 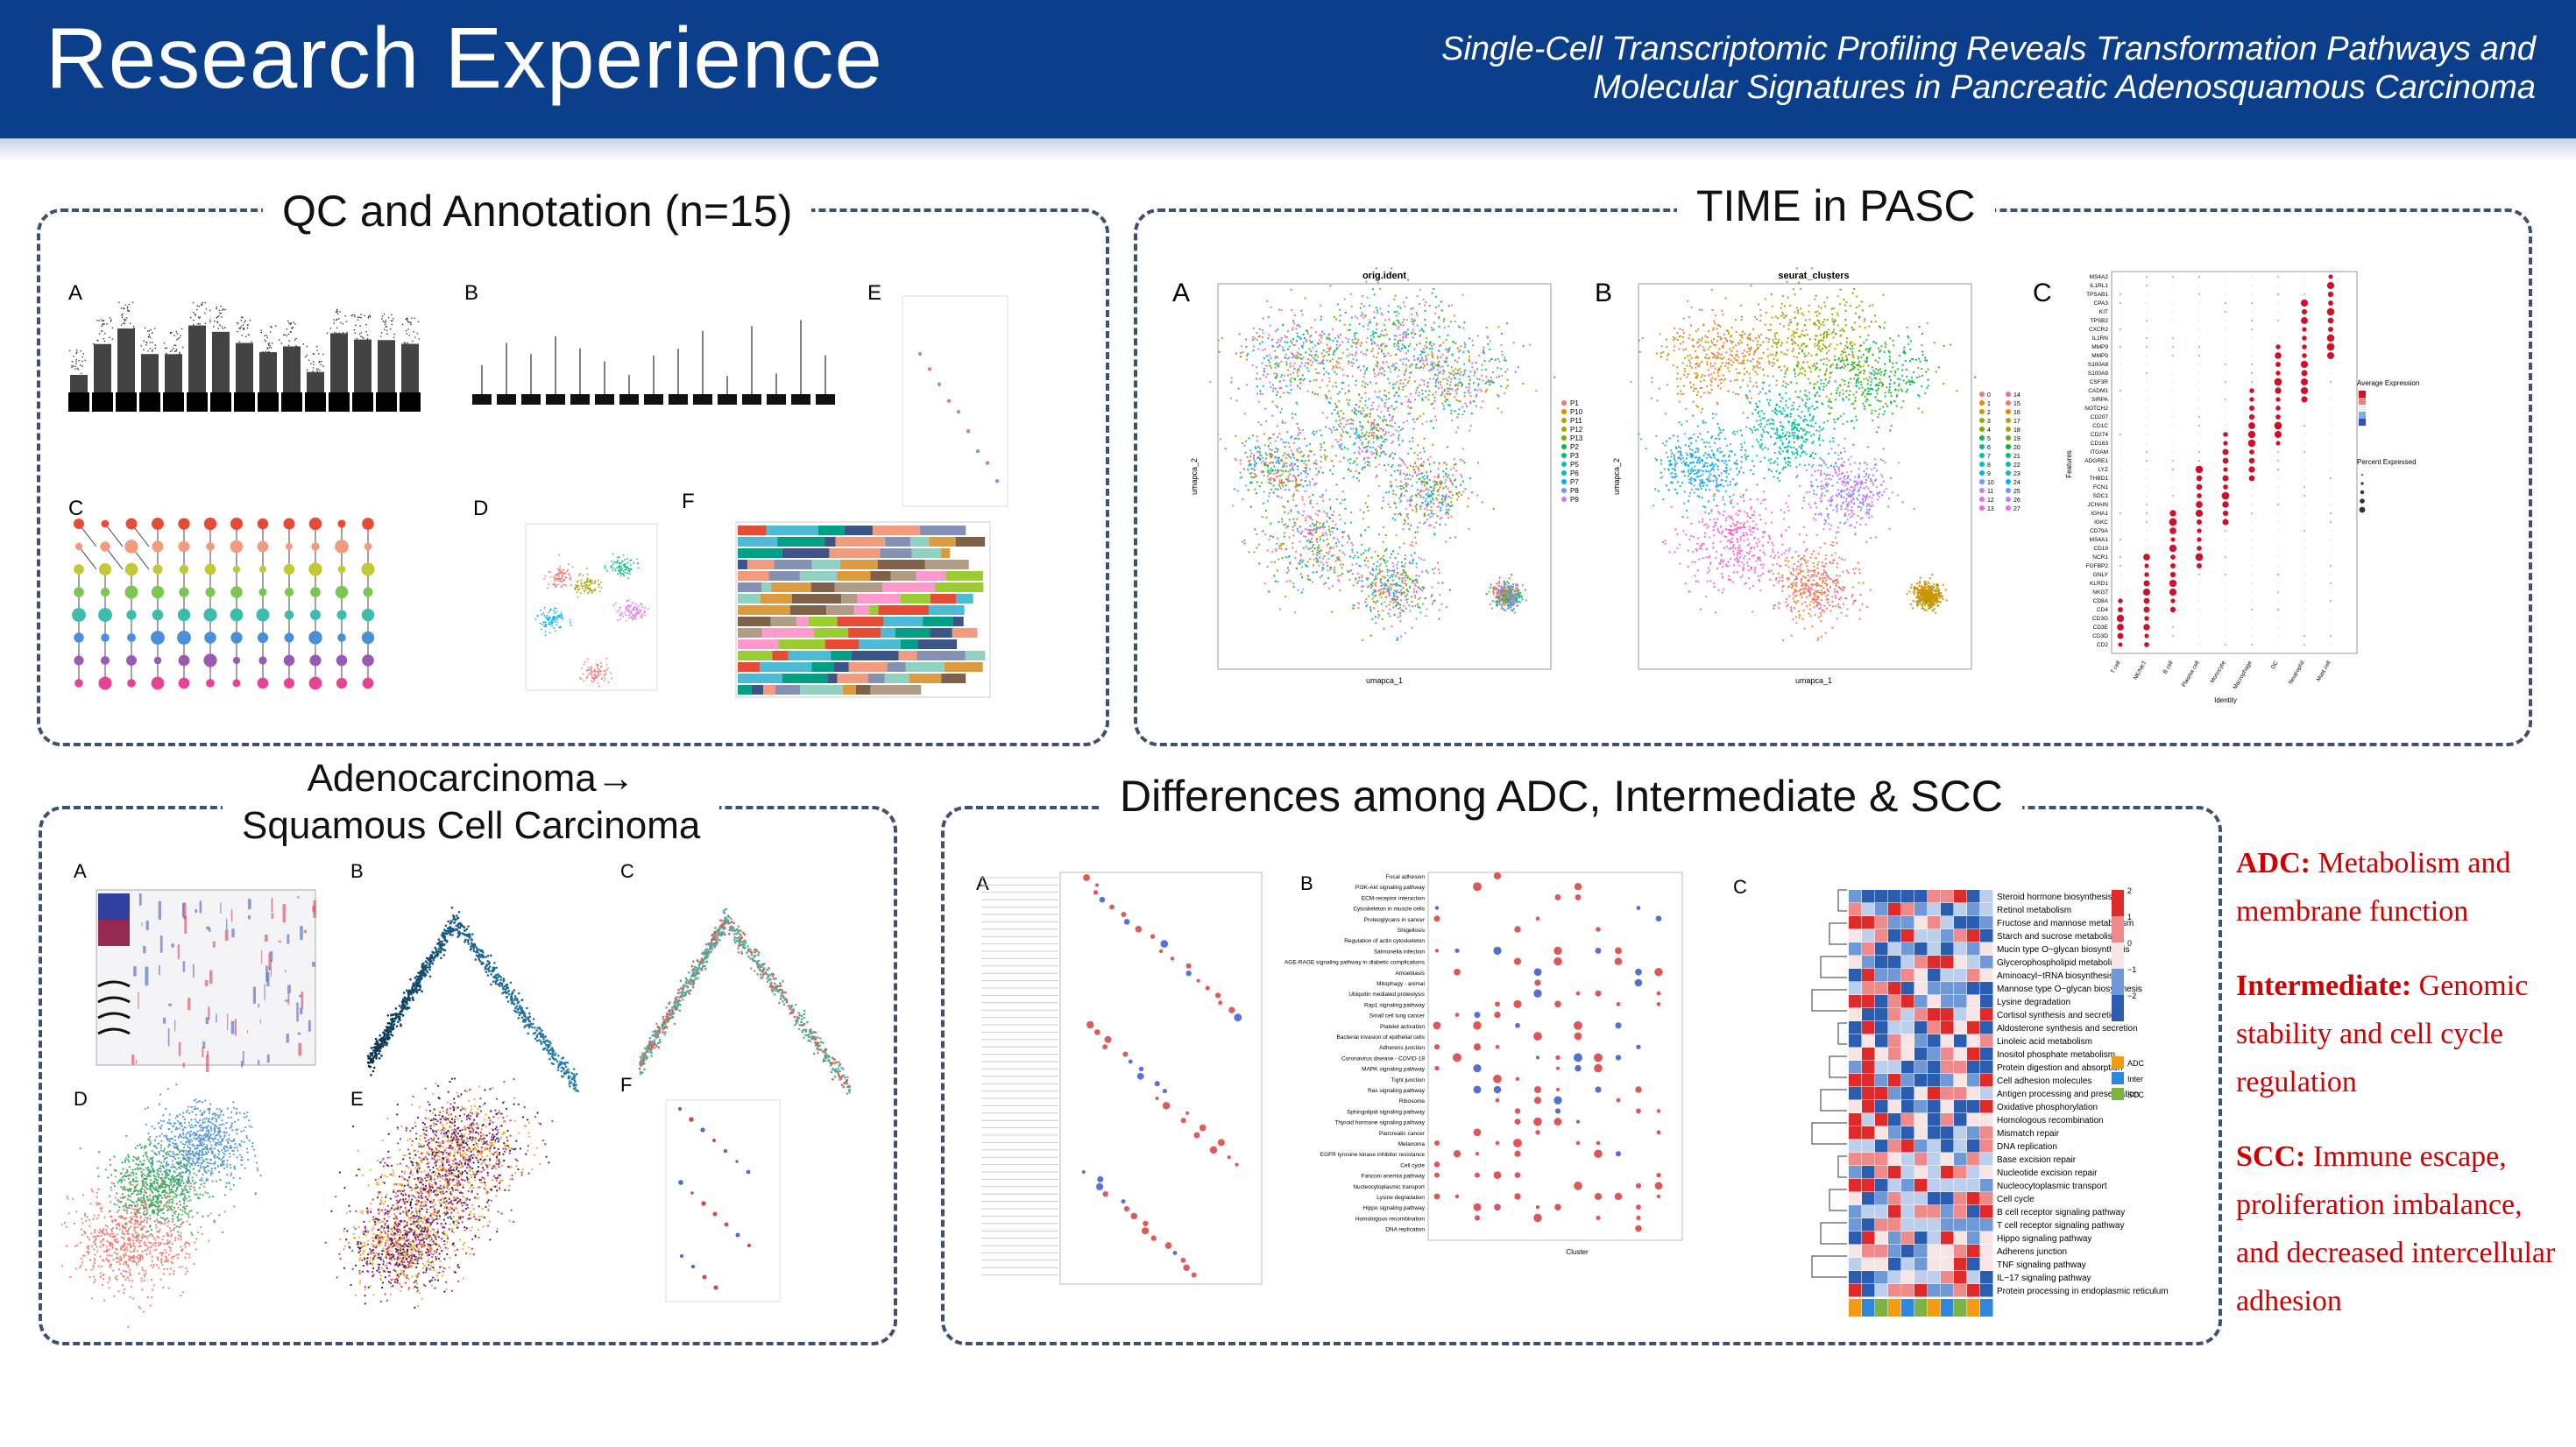 I want to click on page-title: Research Experience, so click(x=464, y=58).